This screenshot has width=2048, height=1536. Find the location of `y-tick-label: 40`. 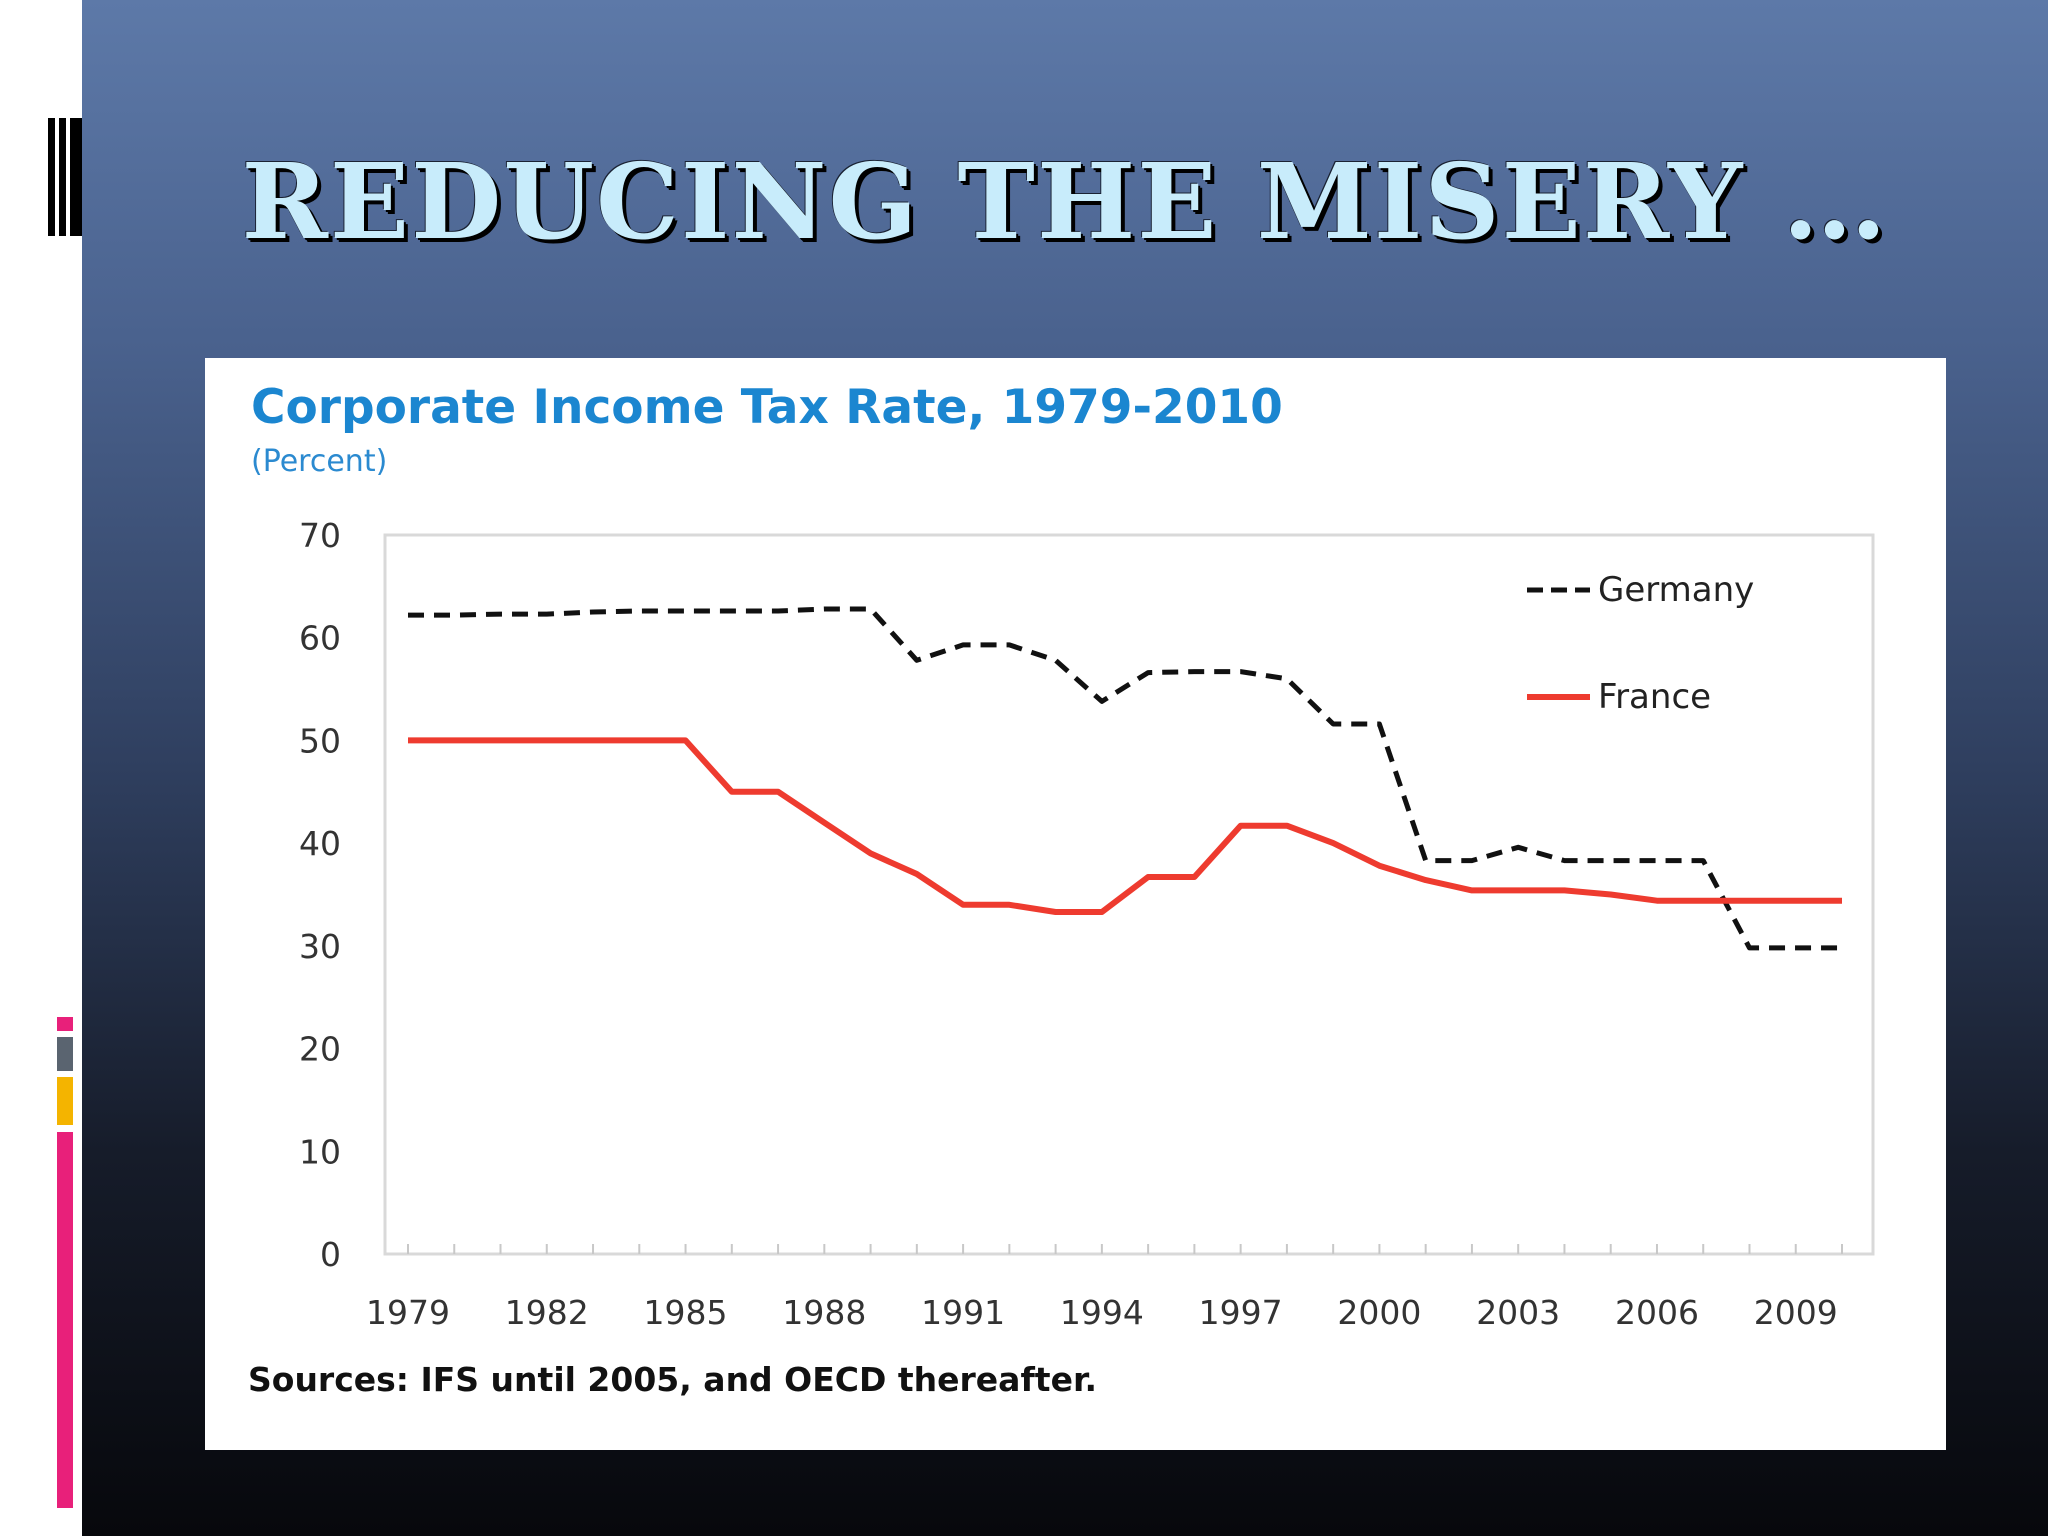

y-tick-label: 40 is located at coordinates (320, 843).